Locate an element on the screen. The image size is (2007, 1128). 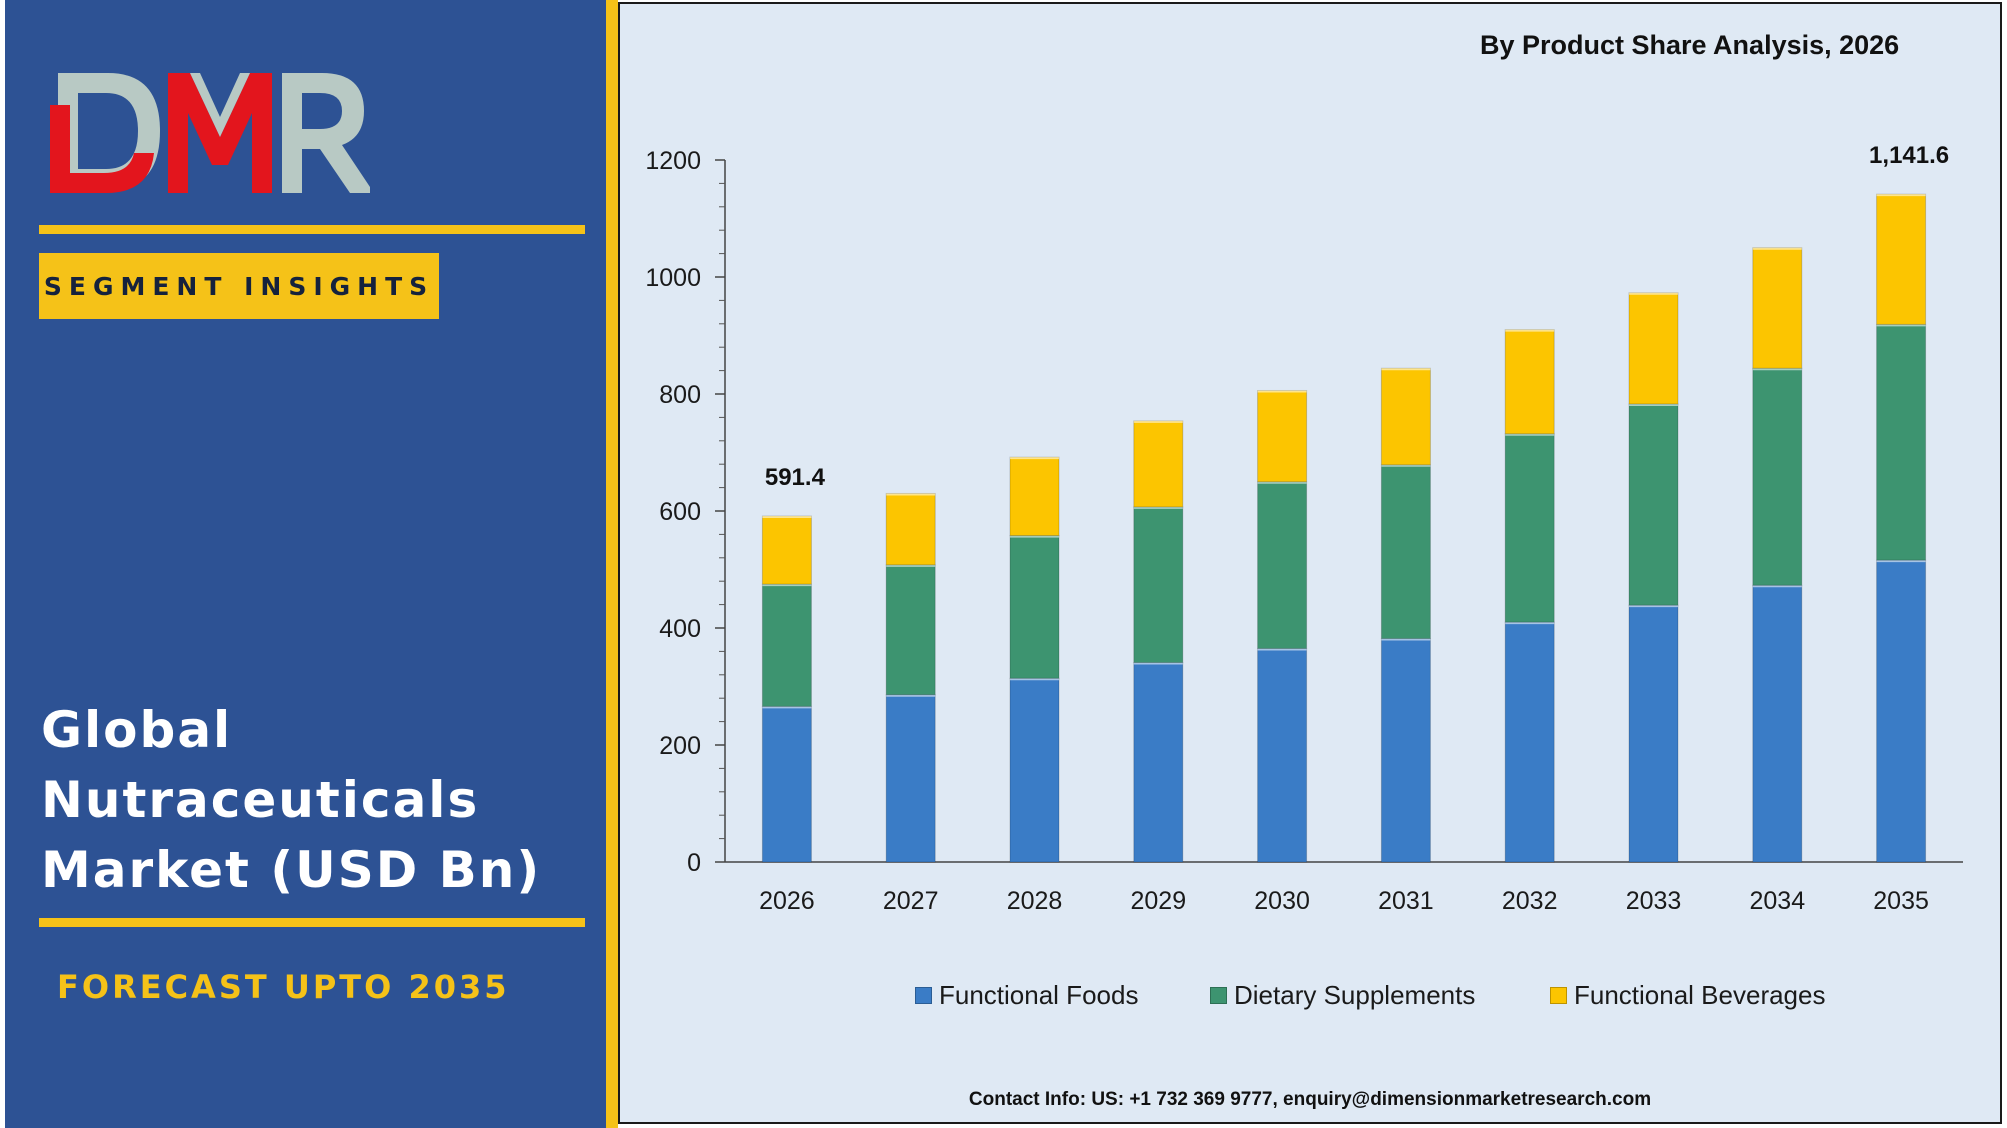
chart-title: By Product Share Analysis, 2026 is located at coordinates (1690, 45).